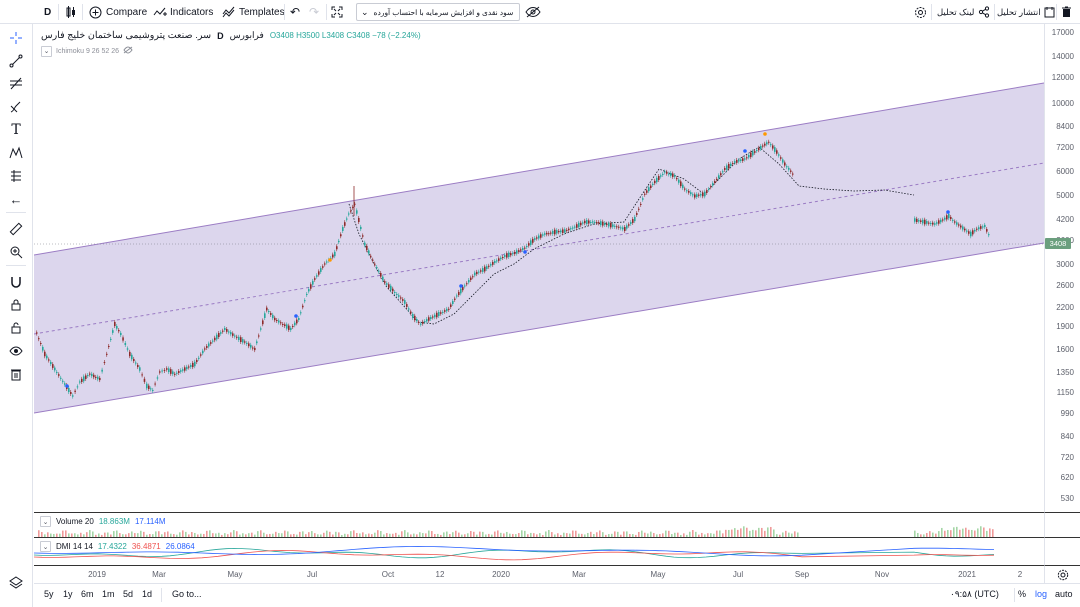 The image size is (1080, 607). I want to click on arrow-left-icon: ←, so click(16, 199).